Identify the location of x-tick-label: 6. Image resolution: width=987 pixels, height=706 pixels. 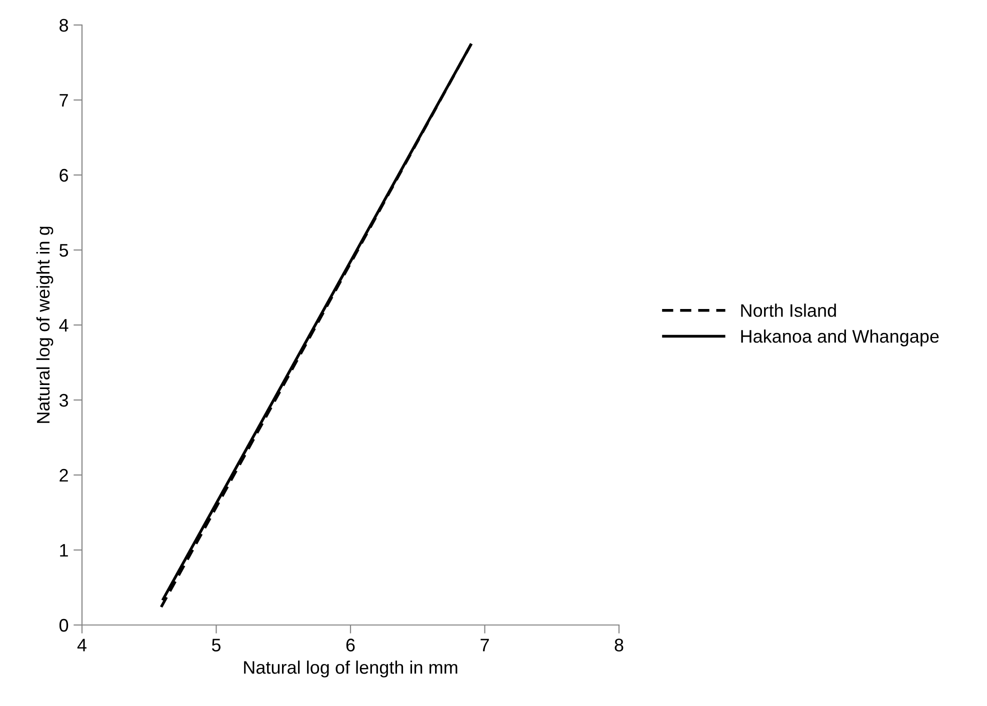
(350, 645).